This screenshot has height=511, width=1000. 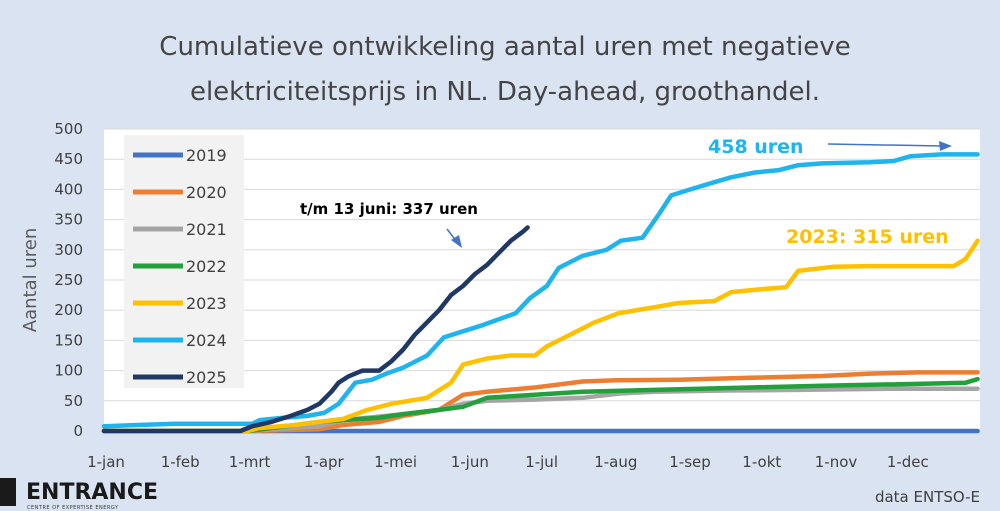 I want to click on series-line-2020, so click(x=540, y=402).